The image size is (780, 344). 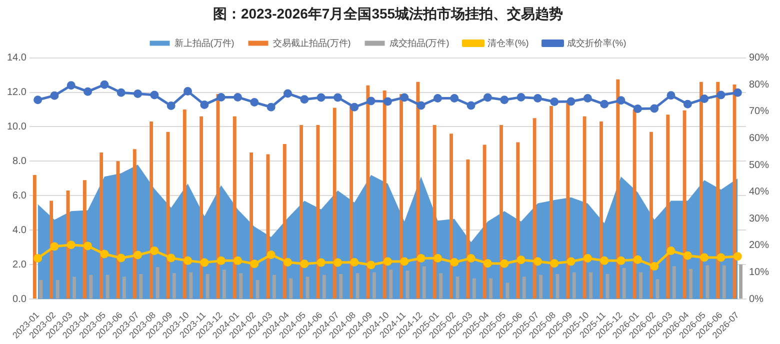 I want to click on y2-tick-label: 60%, so click(x=759, y=138).